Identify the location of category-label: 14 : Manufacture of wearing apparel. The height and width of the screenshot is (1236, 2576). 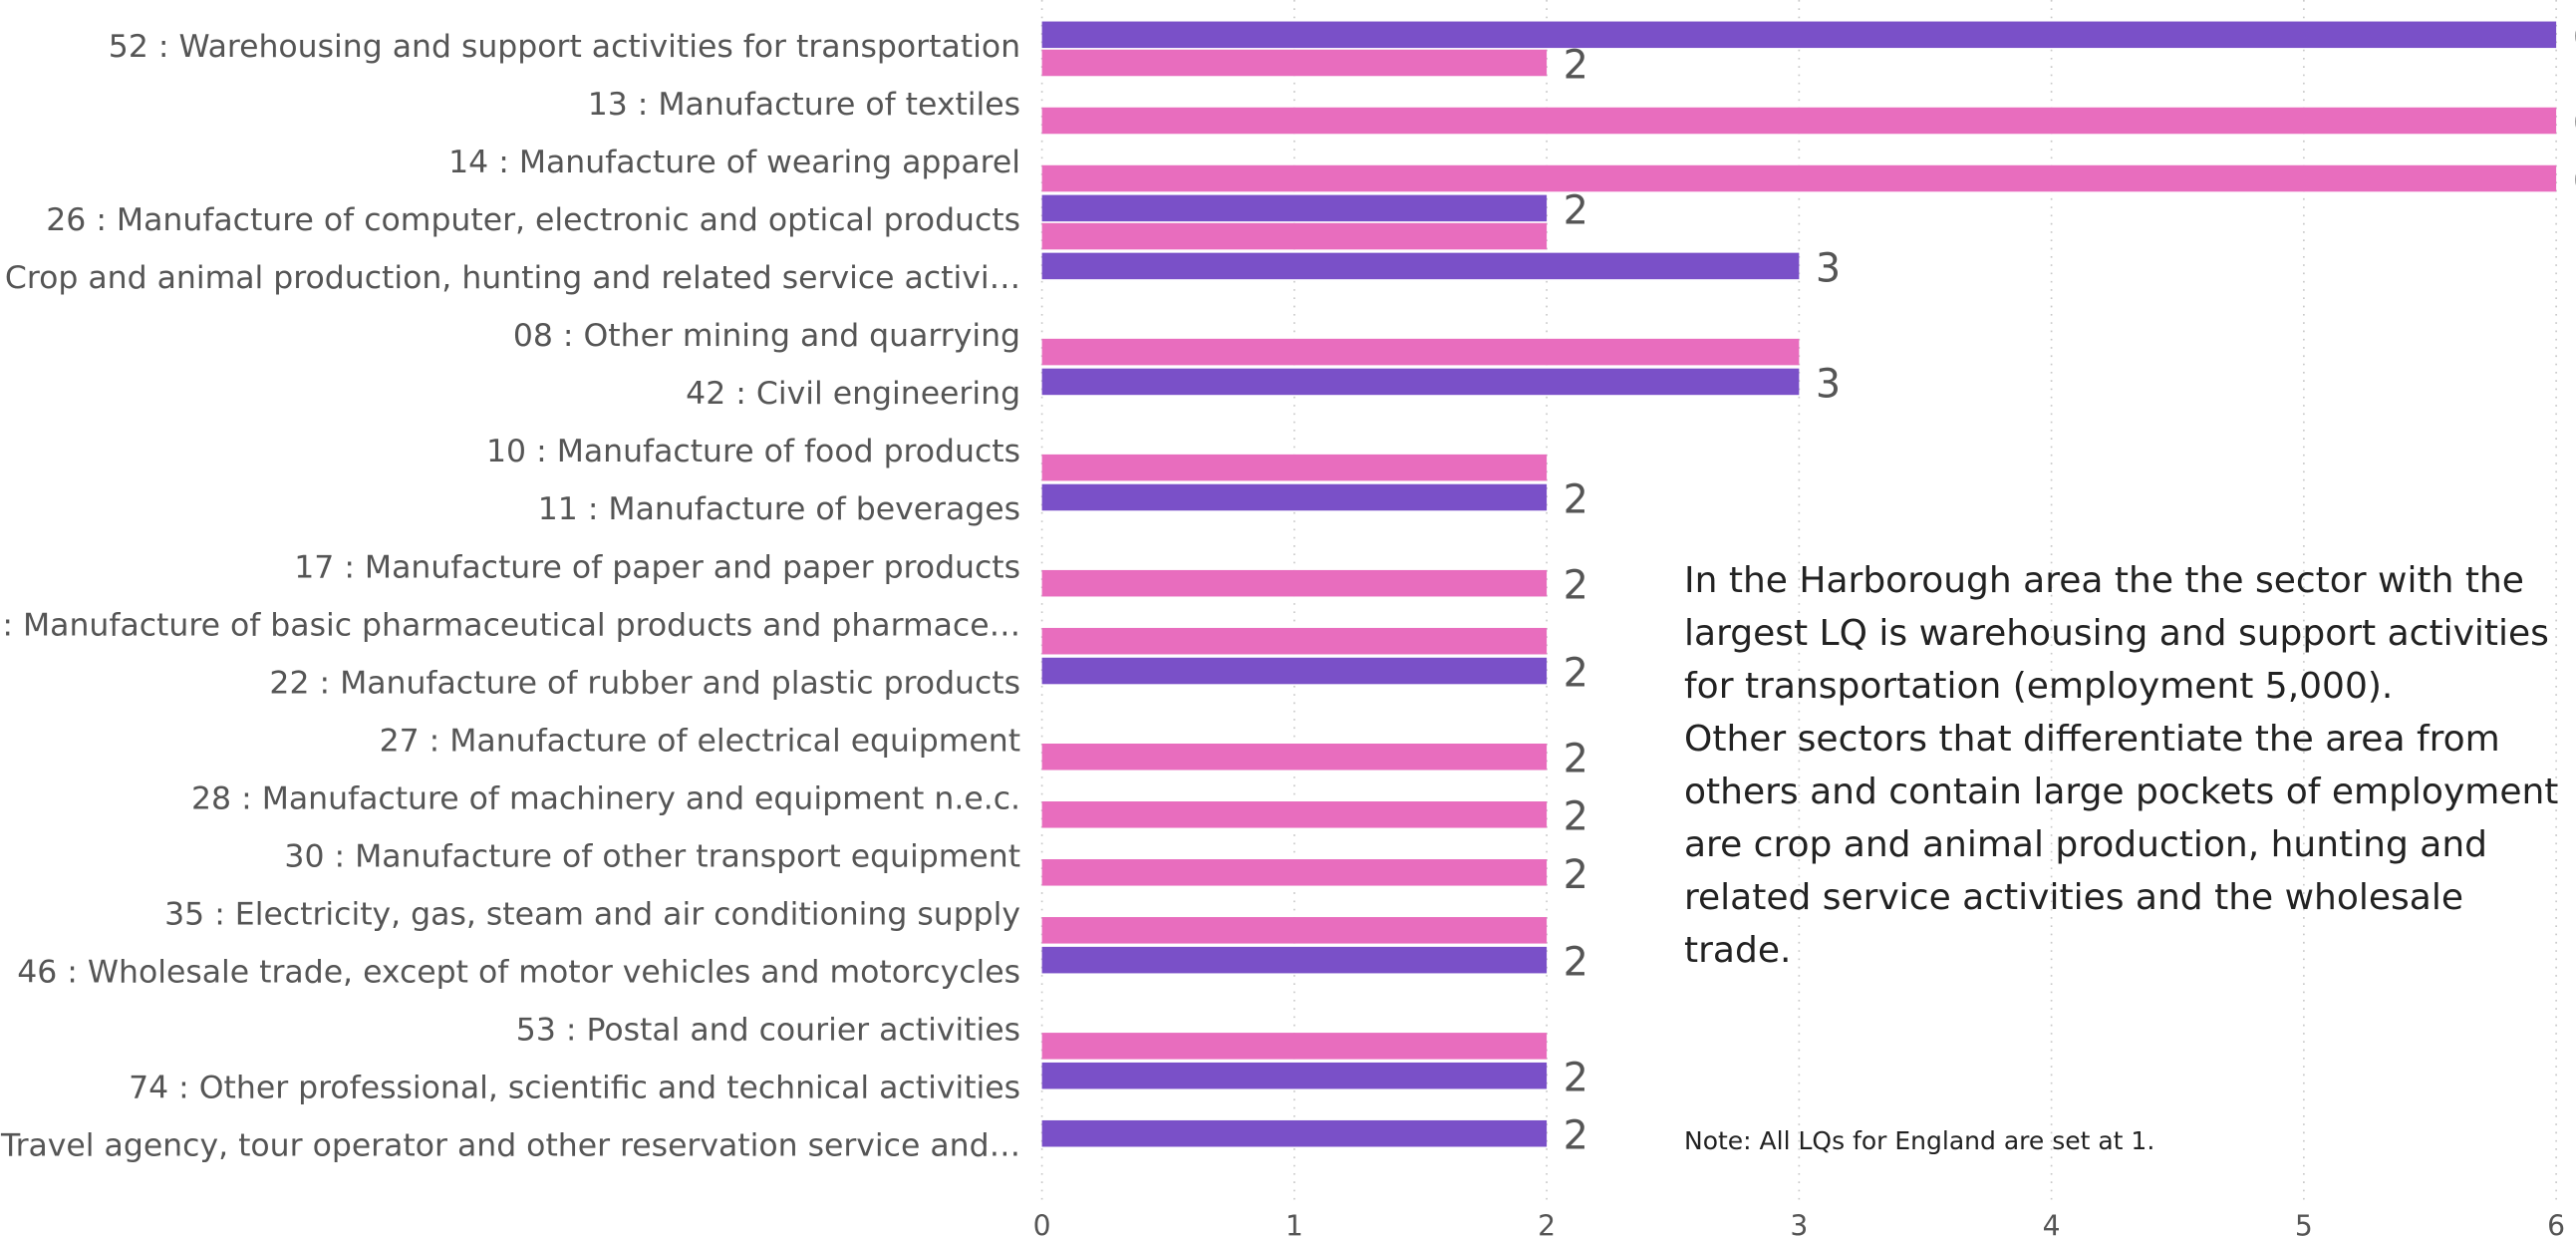
(734, 162).